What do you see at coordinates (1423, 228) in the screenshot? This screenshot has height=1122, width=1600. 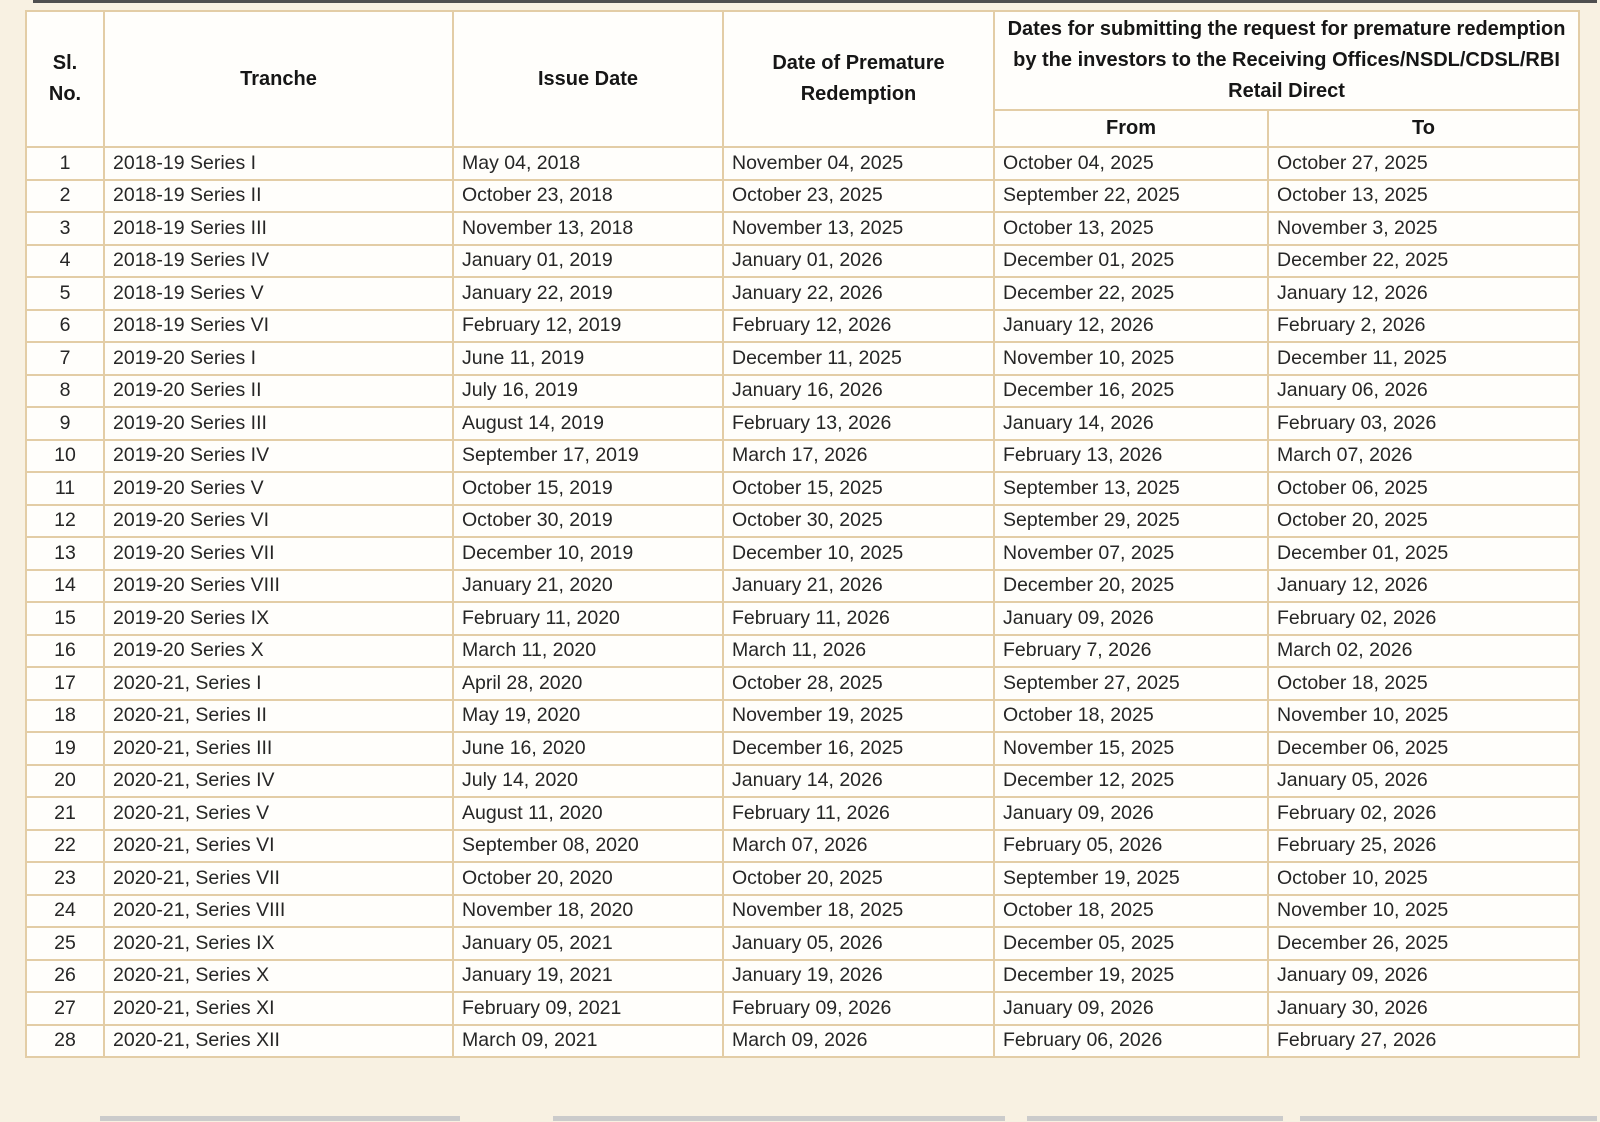 I see `cell-to-date: November 3, 2025` at bounding box center [1423, 228].